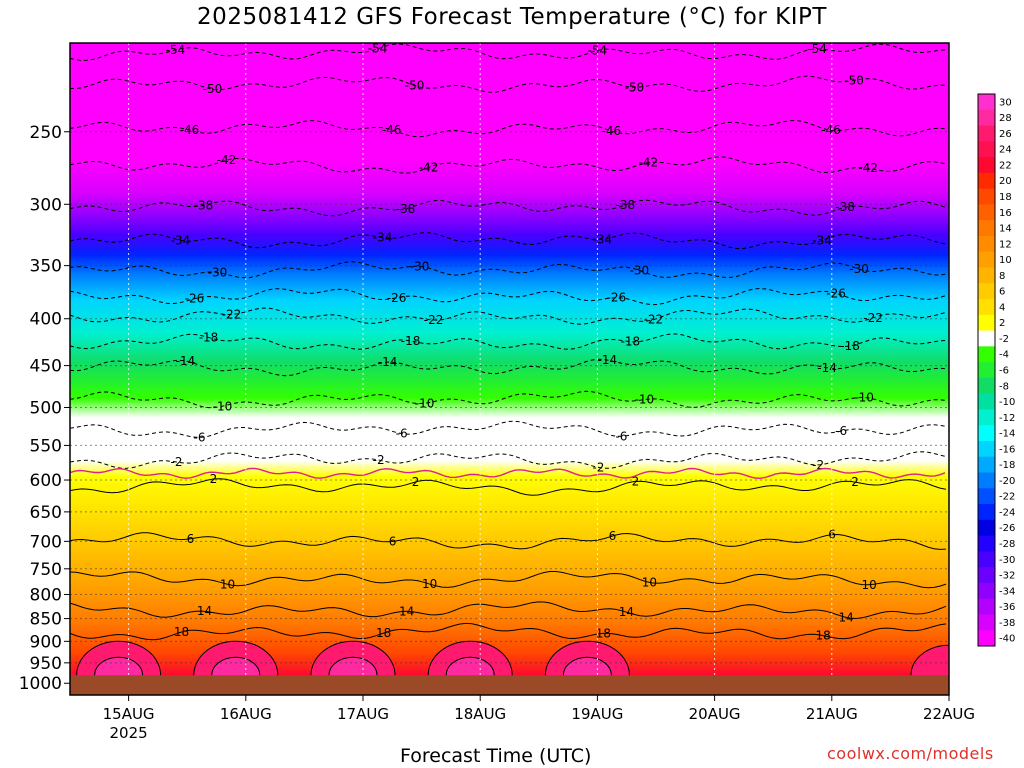 The image size is (1024, 768). Describe the element at coordinates (363, 714) in the screenshot. I see `x-tick-label: 17AUG` at that location.